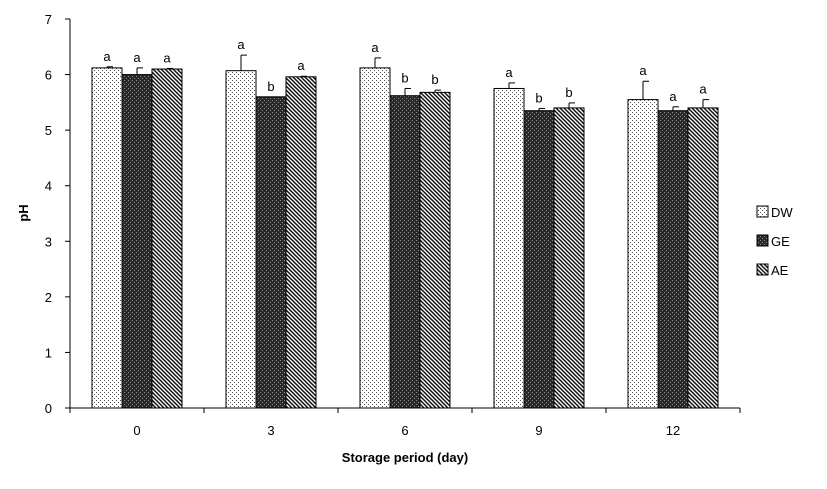  What do you see at coordinates (762, 211) in the screenshot?
I see `legend-swatch-dw` at bounding box center [762, 211].